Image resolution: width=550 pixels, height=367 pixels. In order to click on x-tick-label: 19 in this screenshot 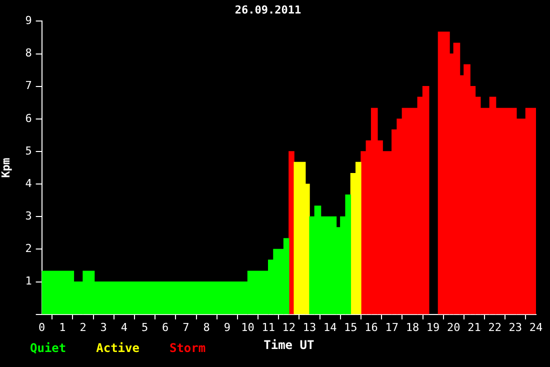, I will do `click(433, 327)`.